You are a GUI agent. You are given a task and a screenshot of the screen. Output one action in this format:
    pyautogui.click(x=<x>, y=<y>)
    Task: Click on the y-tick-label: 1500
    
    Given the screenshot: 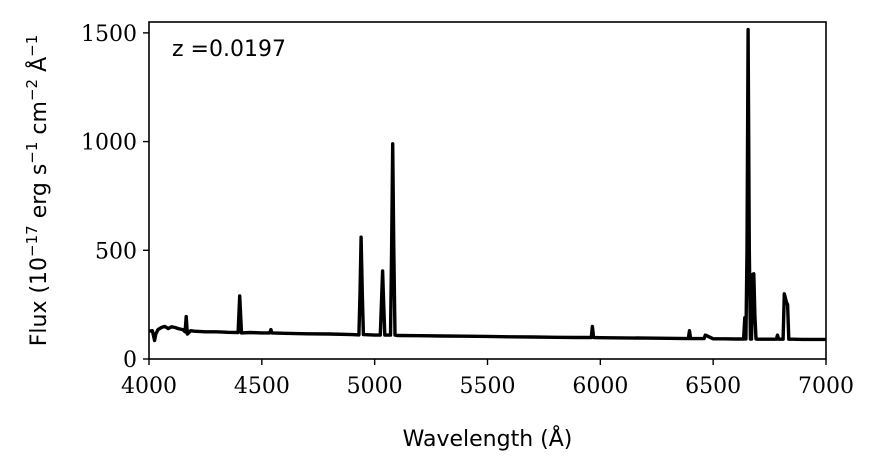 What is the action you would take?
    pyautogui.click(x=109, y=34)
    